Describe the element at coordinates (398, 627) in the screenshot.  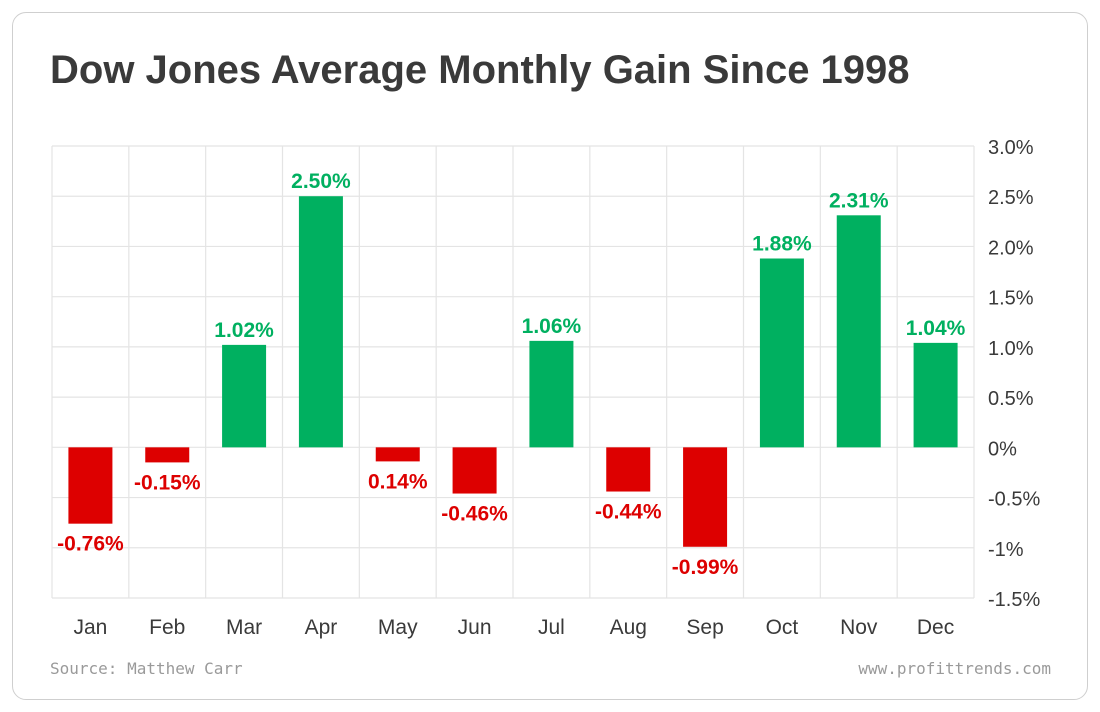
I see `x-tick-label: May` at that location.